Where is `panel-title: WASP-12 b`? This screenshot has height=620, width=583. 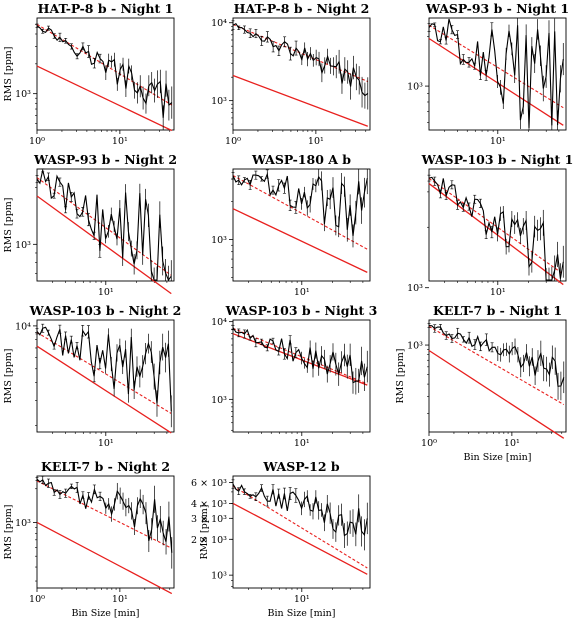 panel-title: WASP-12 b is located at coordinates (301, 466).